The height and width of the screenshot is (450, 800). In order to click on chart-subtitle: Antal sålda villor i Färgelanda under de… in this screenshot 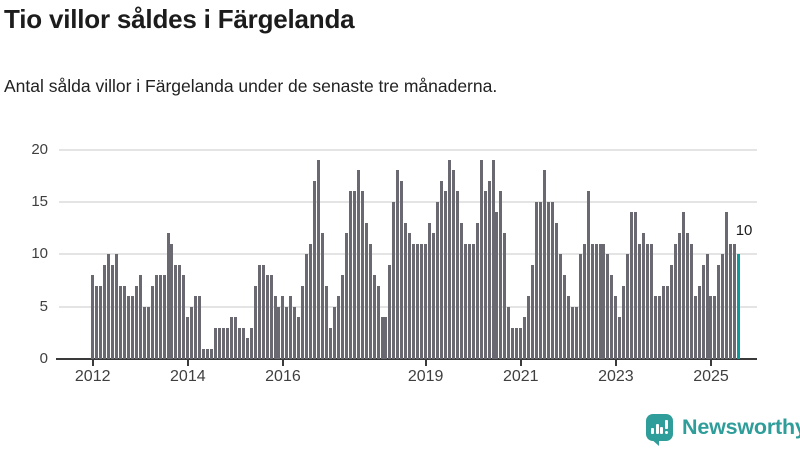, I will do `click(251, 86)`.